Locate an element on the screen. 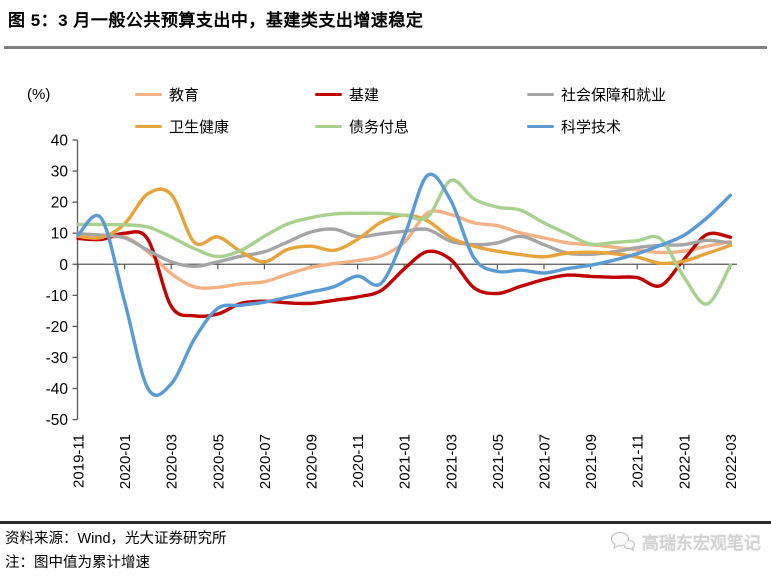 The height and width of the screenshot is (576, 771). legend-label: 卫生健康 is located at coordinates (199, 127).